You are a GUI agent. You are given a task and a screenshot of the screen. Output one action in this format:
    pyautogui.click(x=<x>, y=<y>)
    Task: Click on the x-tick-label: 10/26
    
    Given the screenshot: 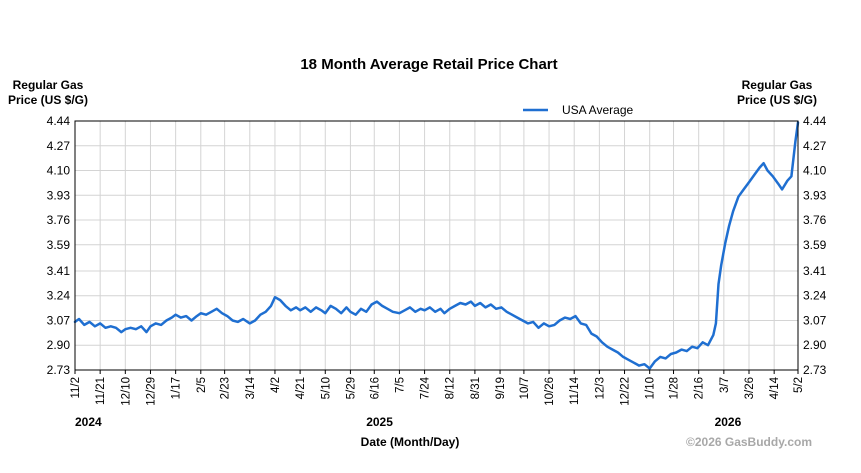 What is the action you would take?
    pyautogui.click(x=550, y=391)
    